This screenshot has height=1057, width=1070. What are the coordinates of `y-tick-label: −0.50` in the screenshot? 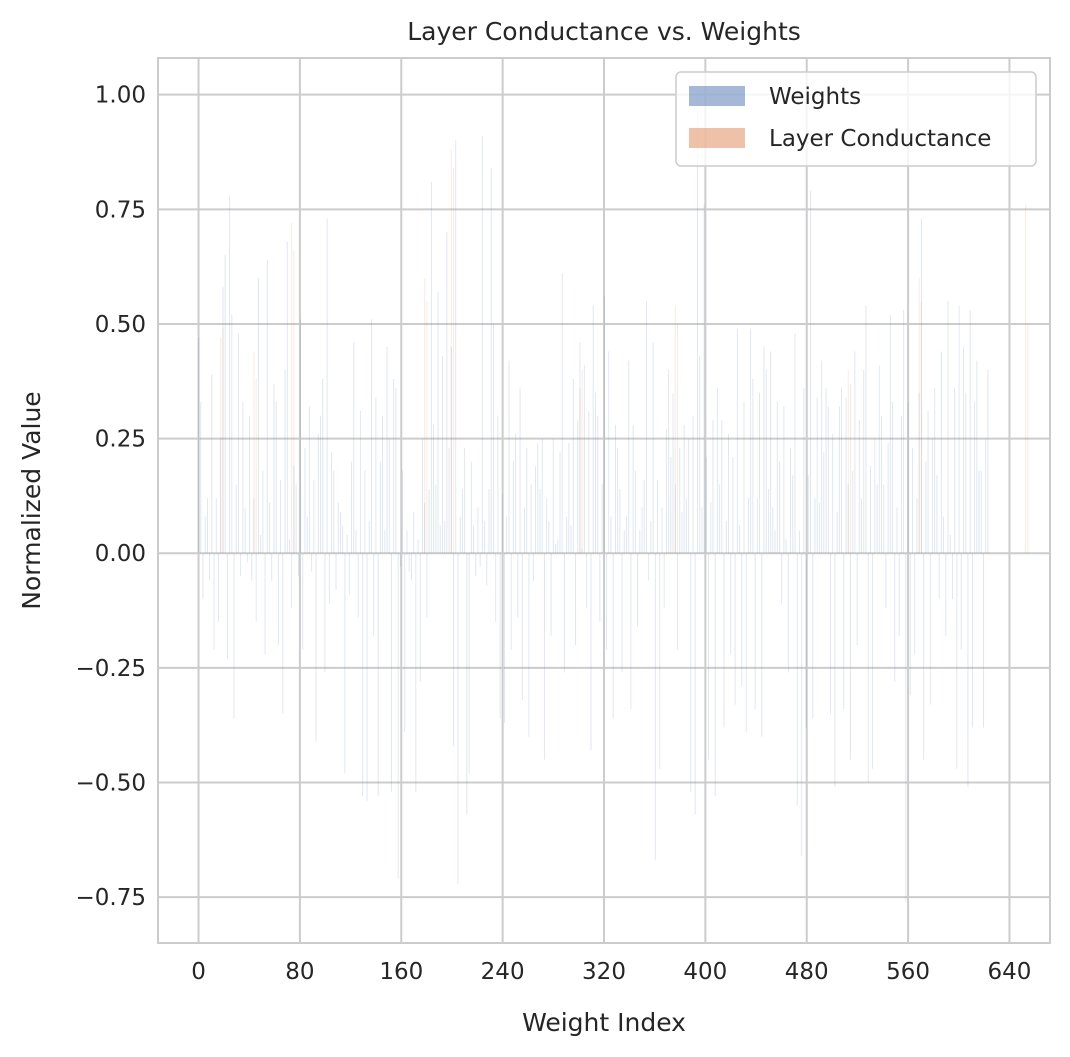 It's located at (111, 784).